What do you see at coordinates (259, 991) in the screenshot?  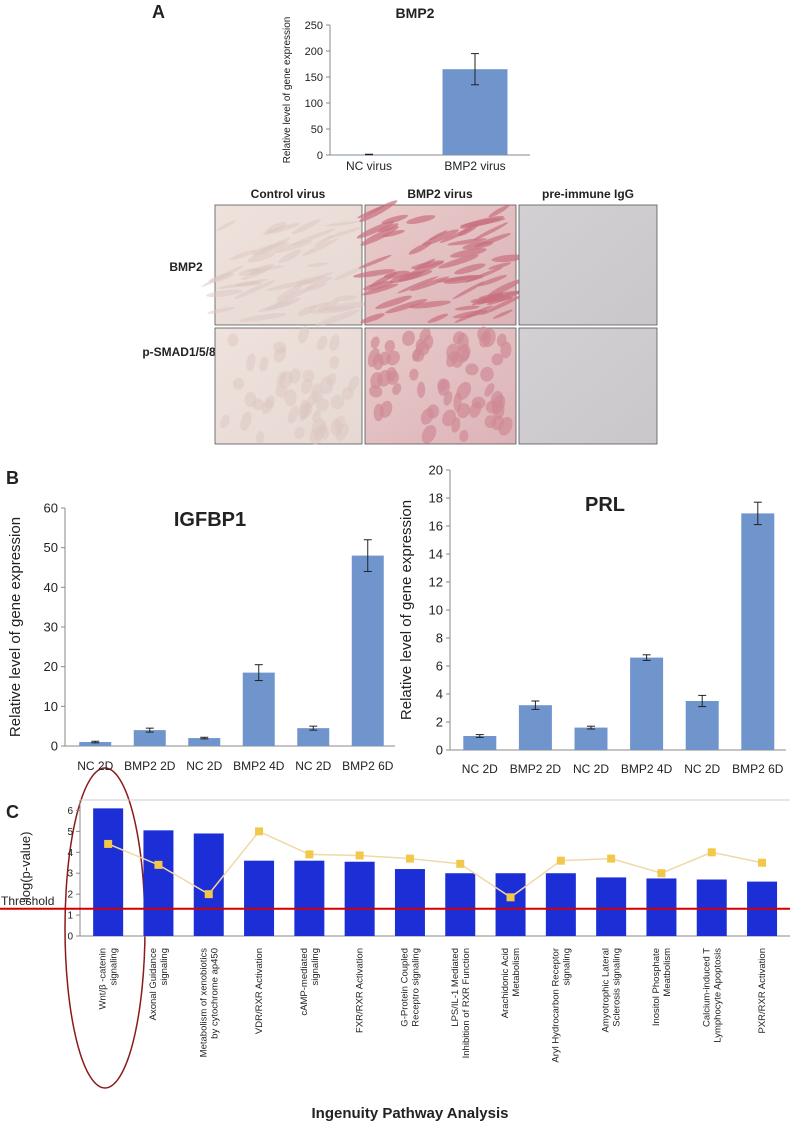 I see `x-tick-label: VDR/RXR Activation` at bounding box center [259, 991].